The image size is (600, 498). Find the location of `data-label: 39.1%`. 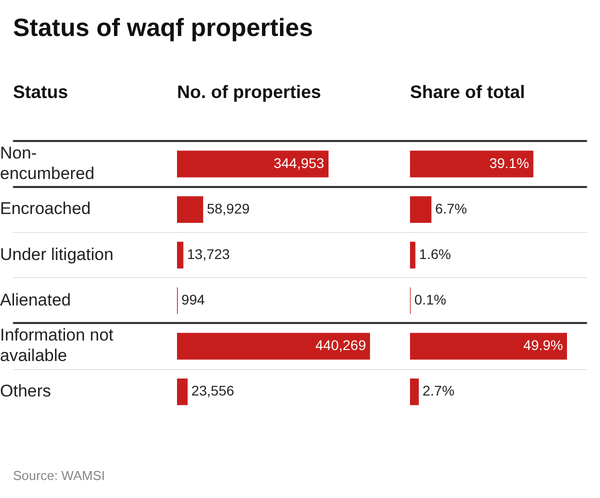

data-label: 39.1% is located at coordinates (509, 162).